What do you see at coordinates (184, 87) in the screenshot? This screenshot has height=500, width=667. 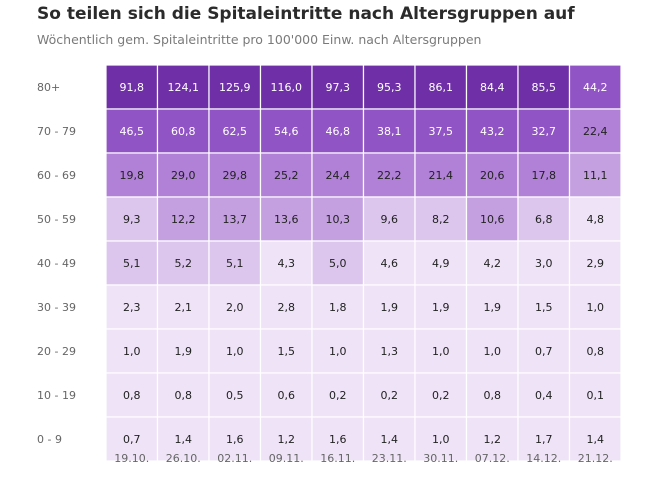 I see `cell-value: 124,1` at bounding box center [184, 87].